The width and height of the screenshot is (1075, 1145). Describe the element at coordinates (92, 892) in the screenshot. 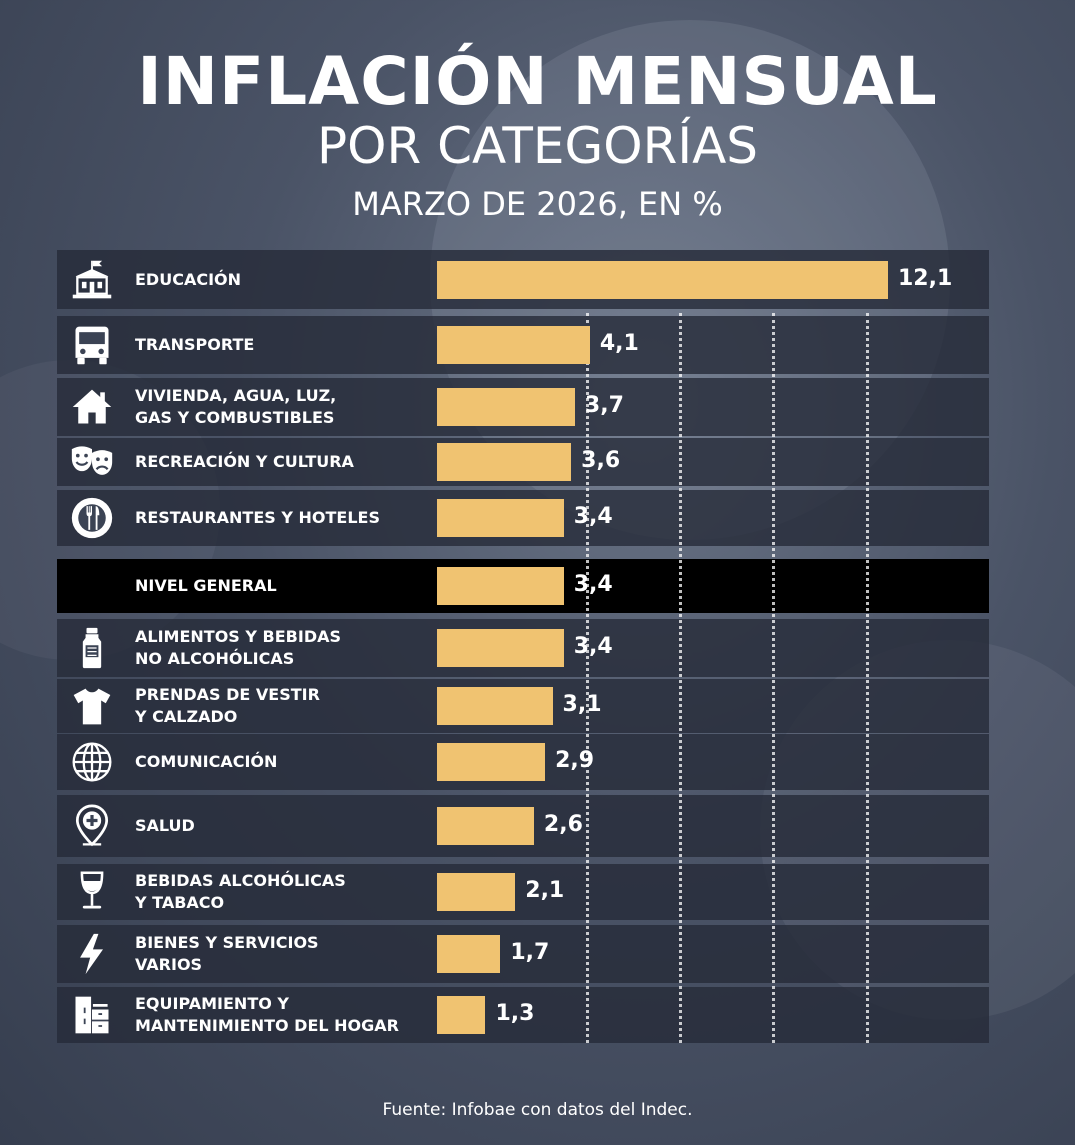

I see `wine-glass-icon` at that location.